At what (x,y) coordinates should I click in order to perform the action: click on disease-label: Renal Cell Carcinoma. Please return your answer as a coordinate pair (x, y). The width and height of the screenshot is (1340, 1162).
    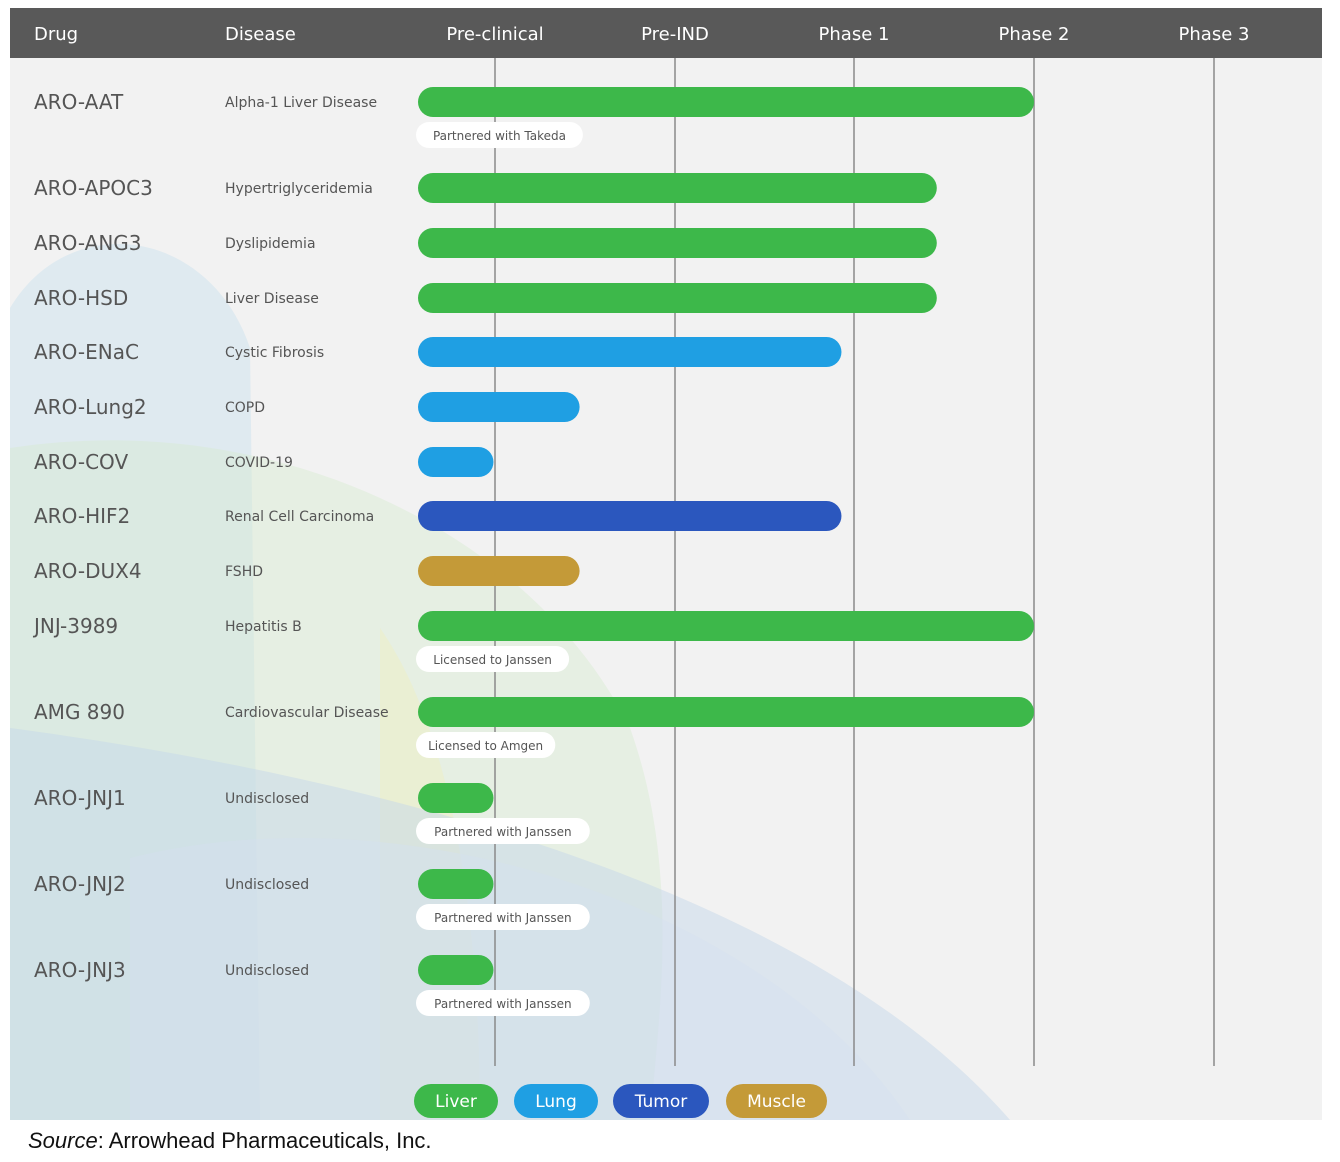
    Looking at the image, I should click on (299, 517).